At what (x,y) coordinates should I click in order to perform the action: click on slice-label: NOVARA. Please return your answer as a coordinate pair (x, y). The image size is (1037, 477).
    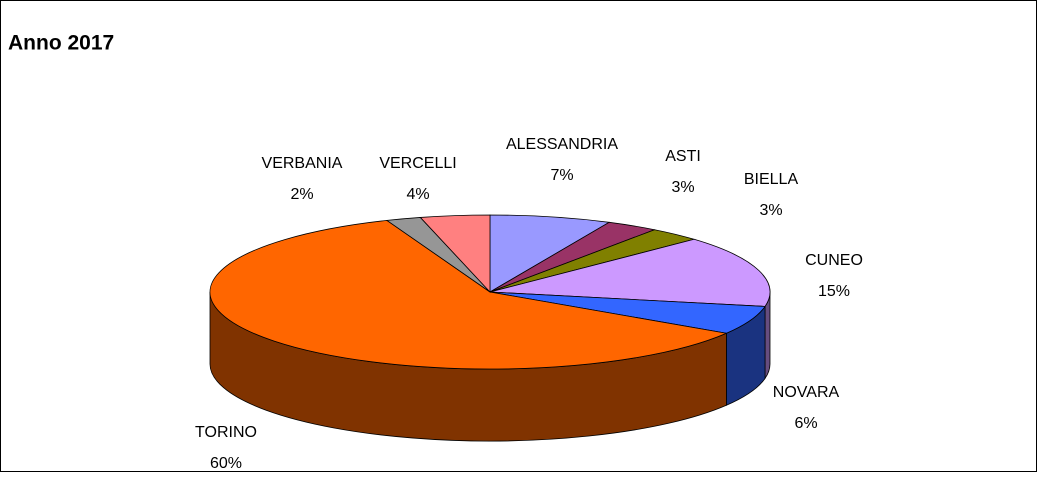
    Looking at the image, I should click on (806, 392).